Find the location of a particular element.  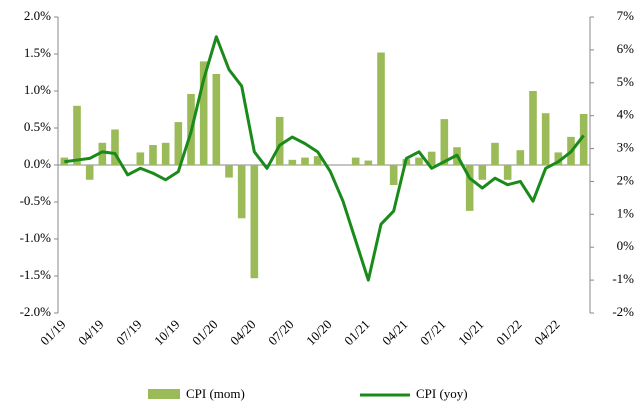

x-tick-label: 04/22 is located at coordinates (547, 333).